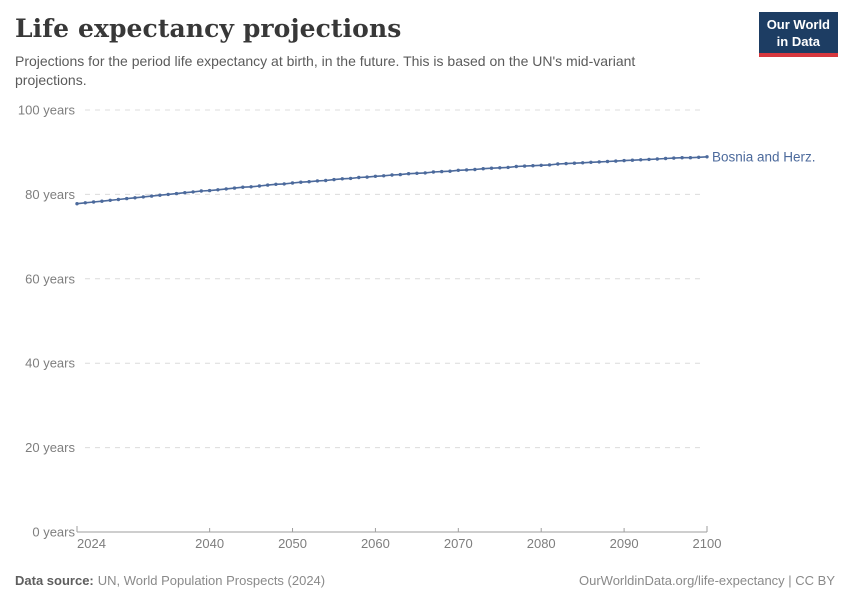 The height and width of the screenshot is (600, 850). What do you see at coordinates (50, 194) in the screenshot?
I see `y-tick-label: 80 years` at bounding box center [50, 194].